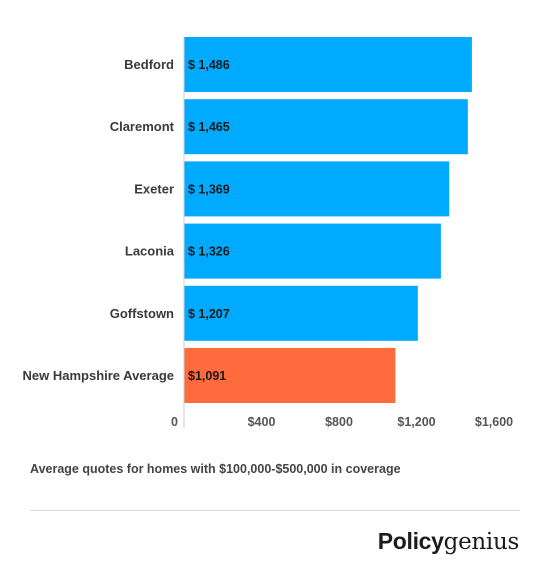  Describe the element at coordinates (209, 314) in the screenshot. I see `value-label: $ 1,207` at that location.